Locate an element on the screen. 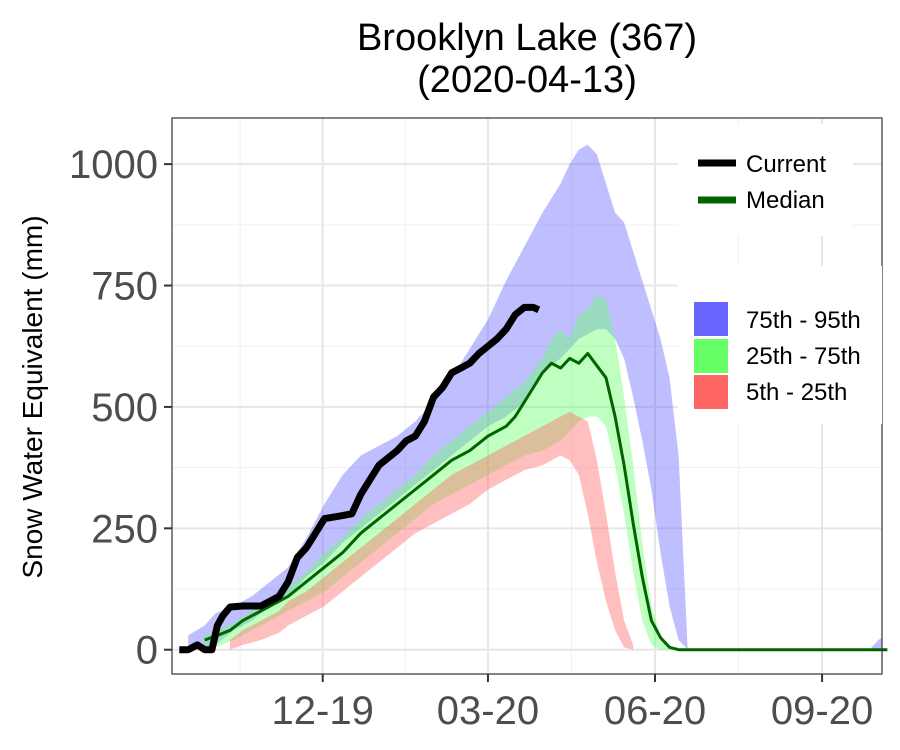 This screenshot has width=900, height=750. y-tick-label: 1000 is located at coordinates (113, 165).